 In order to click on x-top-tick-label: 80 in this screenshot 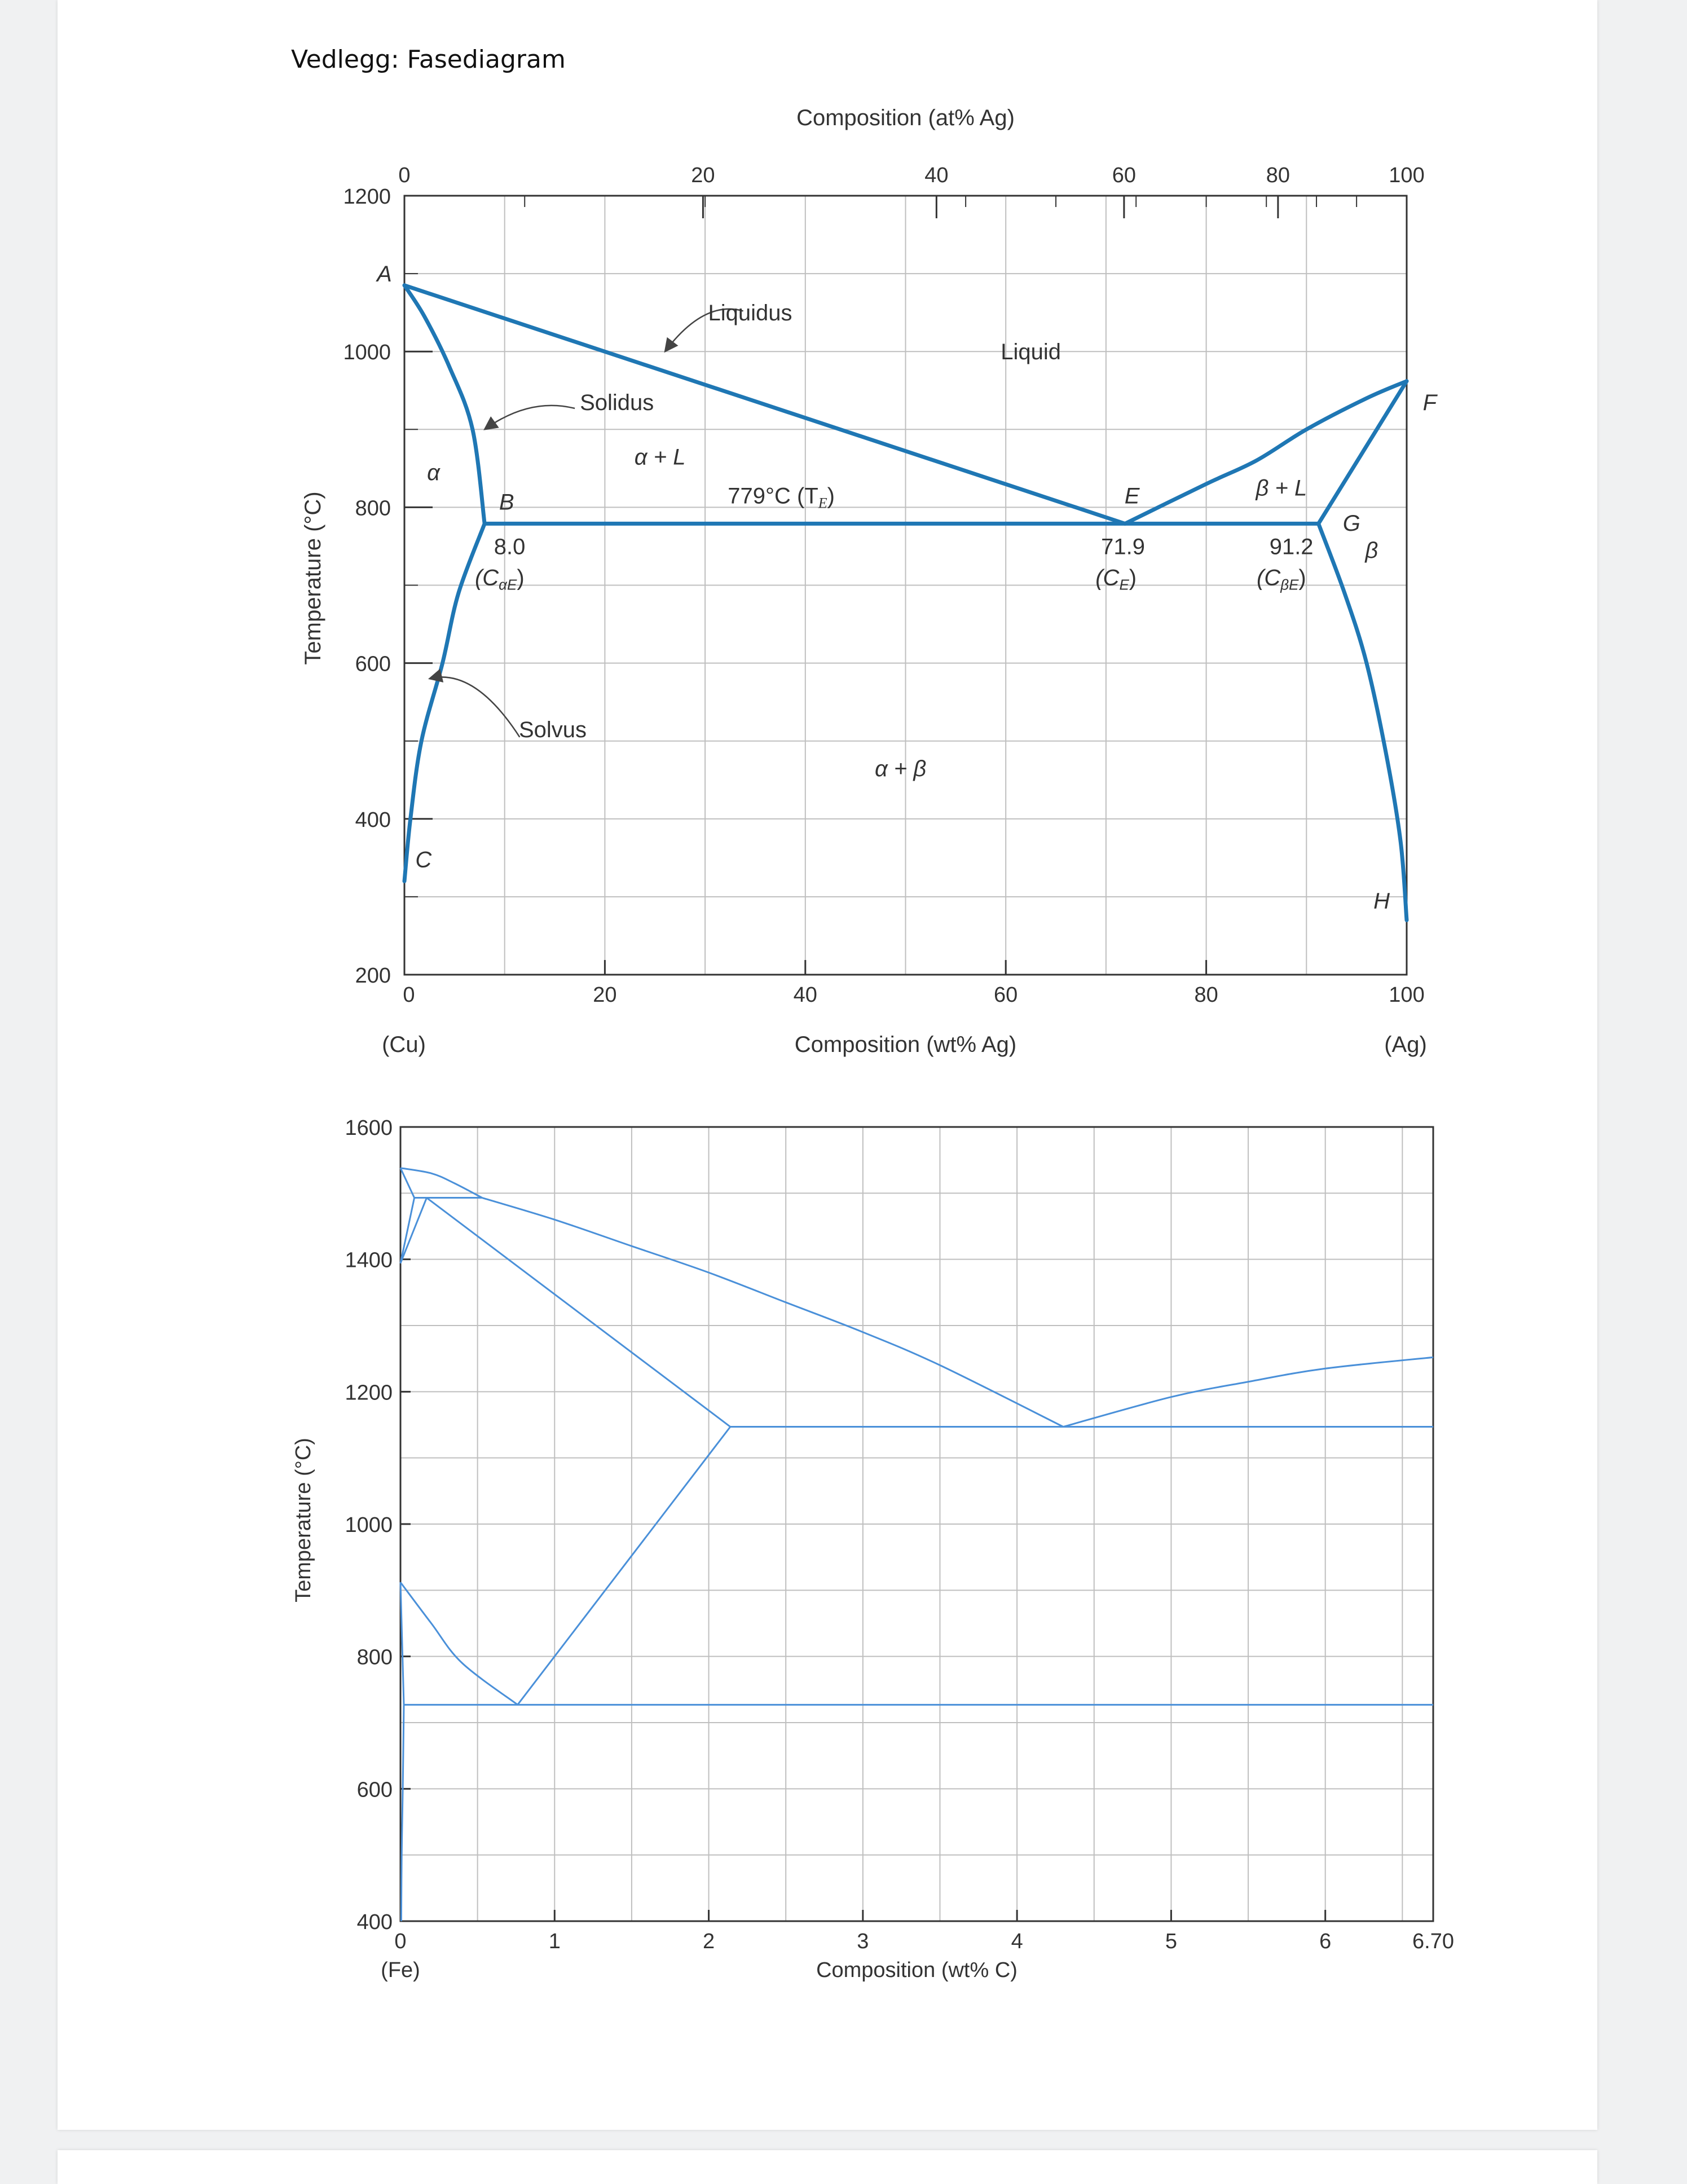, I will do `click(1278, 175)`.